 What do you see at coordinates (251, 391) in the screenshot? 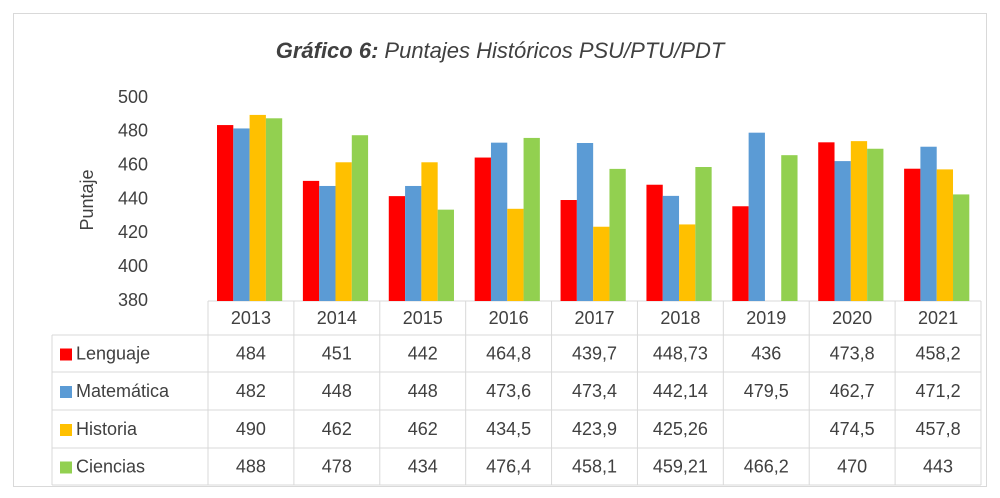
I see `table-value: 482` at bounding box center [251, 391].